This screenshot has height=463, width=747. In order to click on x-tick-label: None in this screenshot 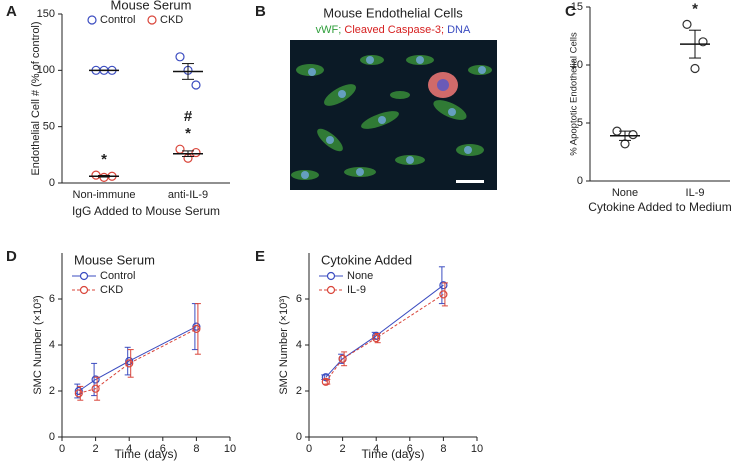, I will do `click(625, 193)`.